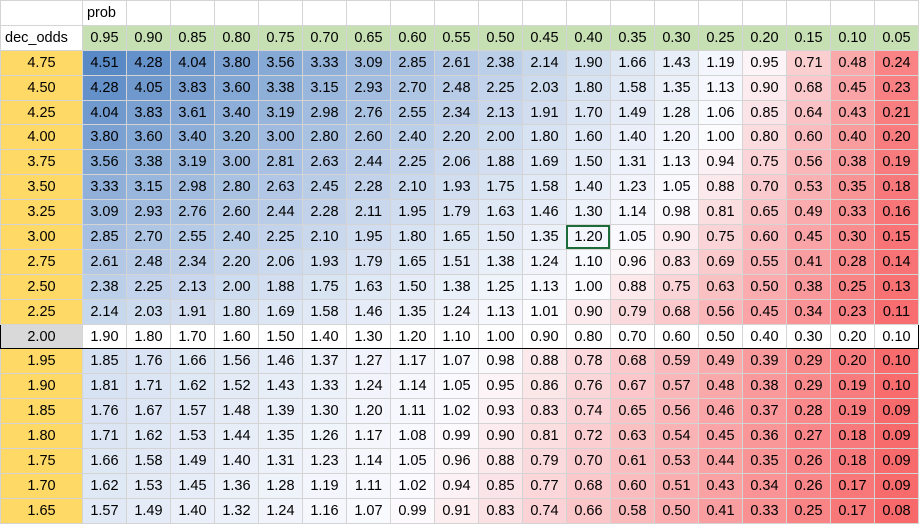 This screenshot has width=919, height=529. What do you see at coordinates (500, 485) in the screenshot?
I see `data-cell: 0.85` at bounding box center [500, 485].